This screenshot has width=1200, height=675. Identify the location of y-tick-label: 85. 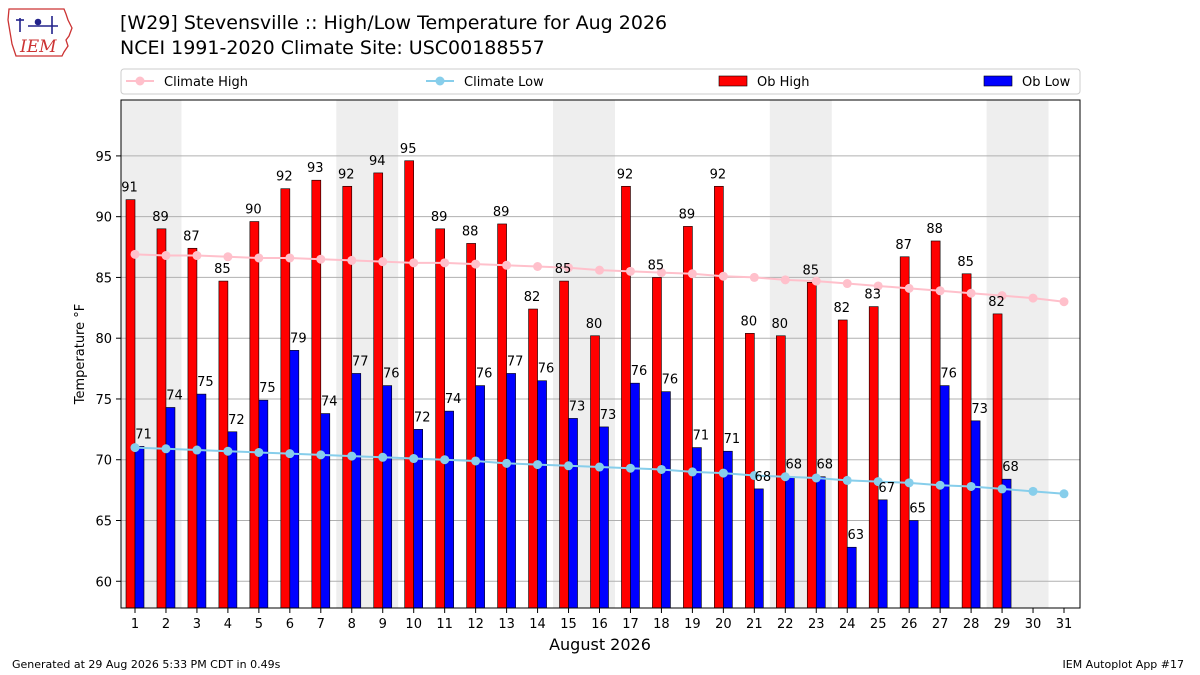
(103, 278).